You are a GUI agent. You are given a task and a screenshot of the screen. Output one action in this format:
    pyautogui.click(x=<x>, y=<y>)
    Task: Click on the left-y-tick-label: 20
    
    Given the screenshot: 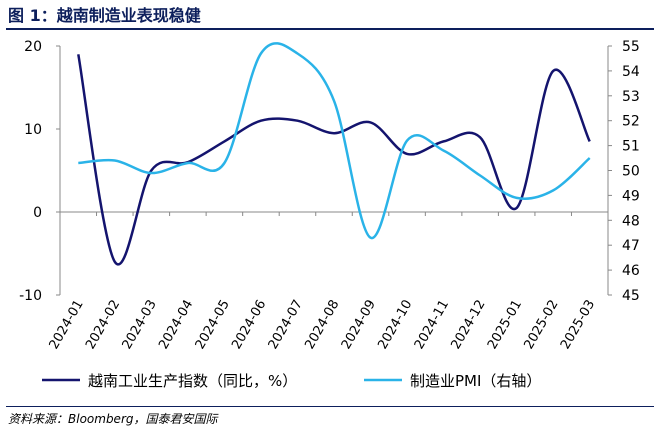 What is the action you would take?
    pyautogui.click(x=33, y=47)
    